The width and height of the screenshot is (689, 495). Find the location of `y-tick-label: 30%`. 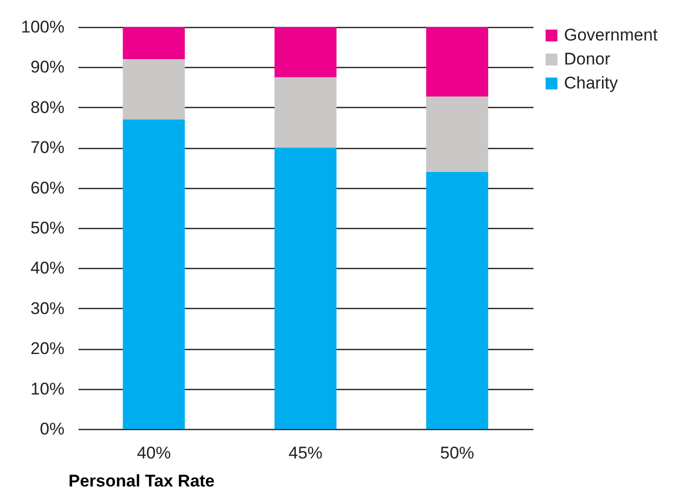

y-tick-label: 30% is located at coordinates (47, 308).